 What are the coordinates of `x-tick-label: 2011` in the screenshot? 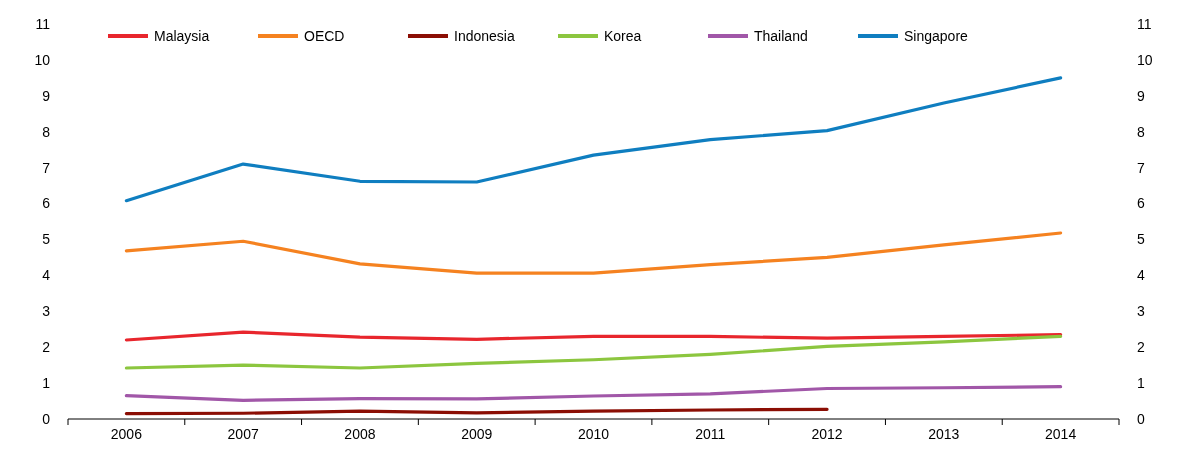 It's located at (710, 434).